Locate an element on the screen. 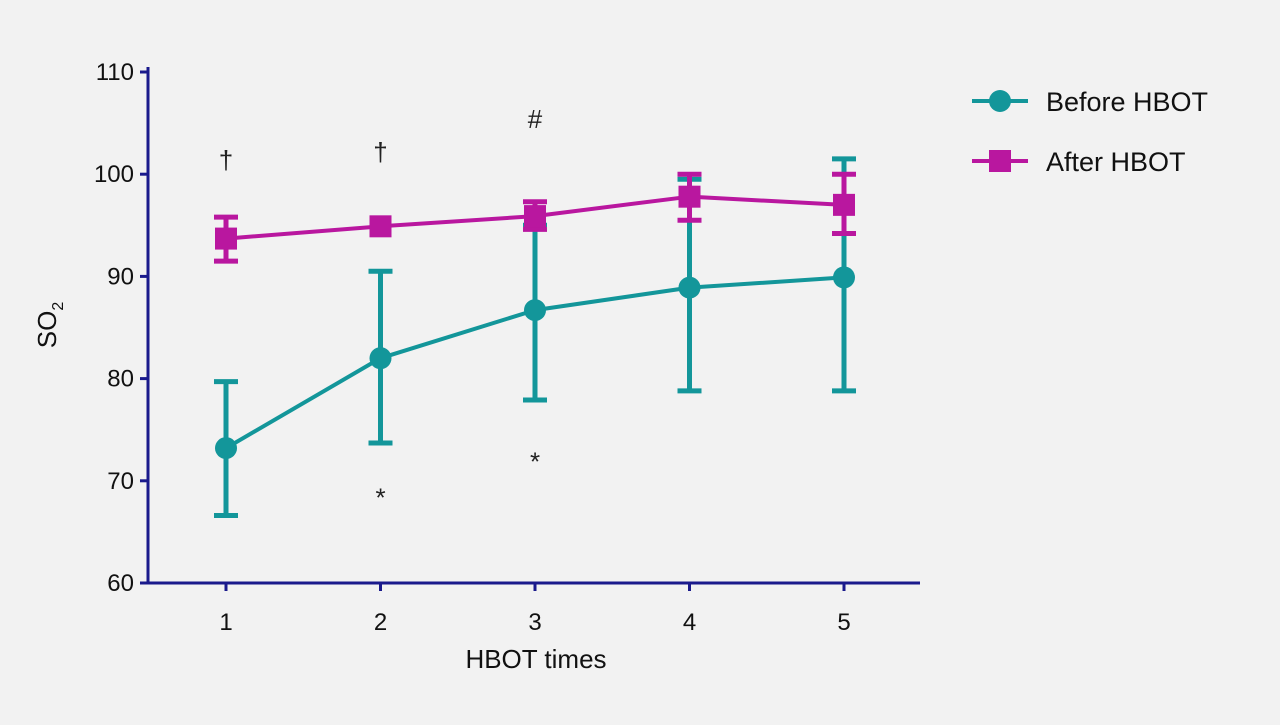 The height and width of the screenshot is (725, 1280). series-after-hbot is located at coordinates (535, 217).